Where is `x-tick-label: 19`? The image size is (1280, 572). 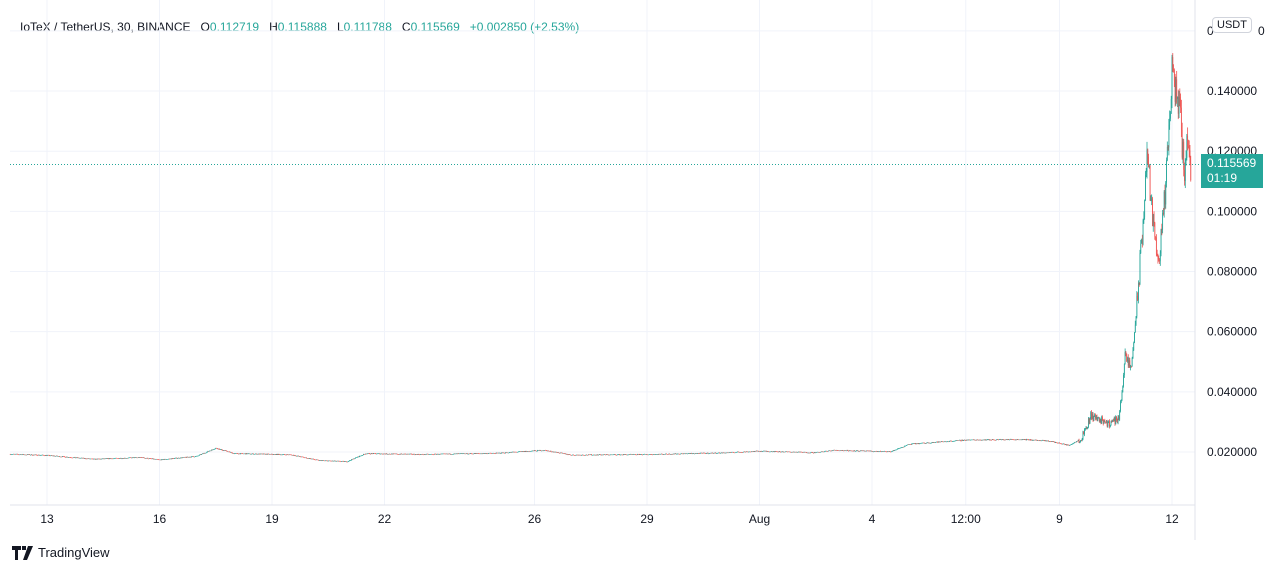 x-tick-label: 19 is located at coordinates (272, 519).